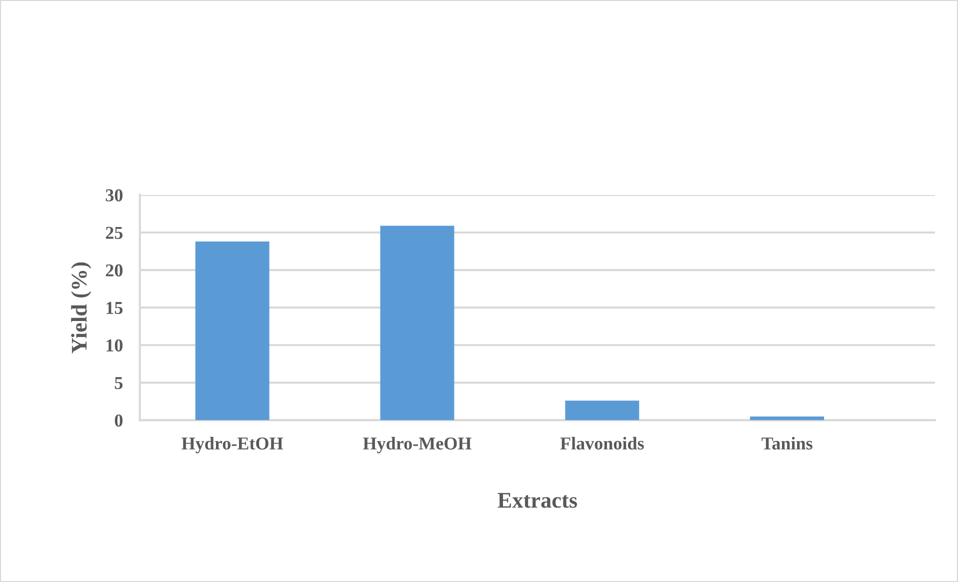  I want to click on y-tick-label: 20, so click(114, 270).